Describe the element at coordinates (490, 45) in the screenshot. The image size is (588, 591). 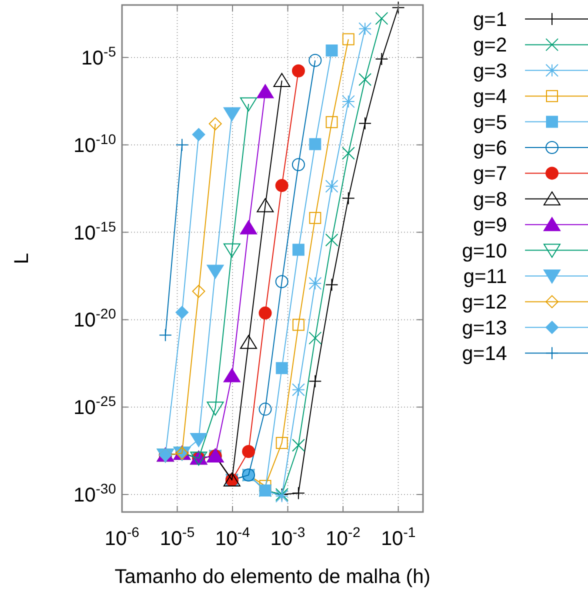
I see `legend-label: g=2` at that location.